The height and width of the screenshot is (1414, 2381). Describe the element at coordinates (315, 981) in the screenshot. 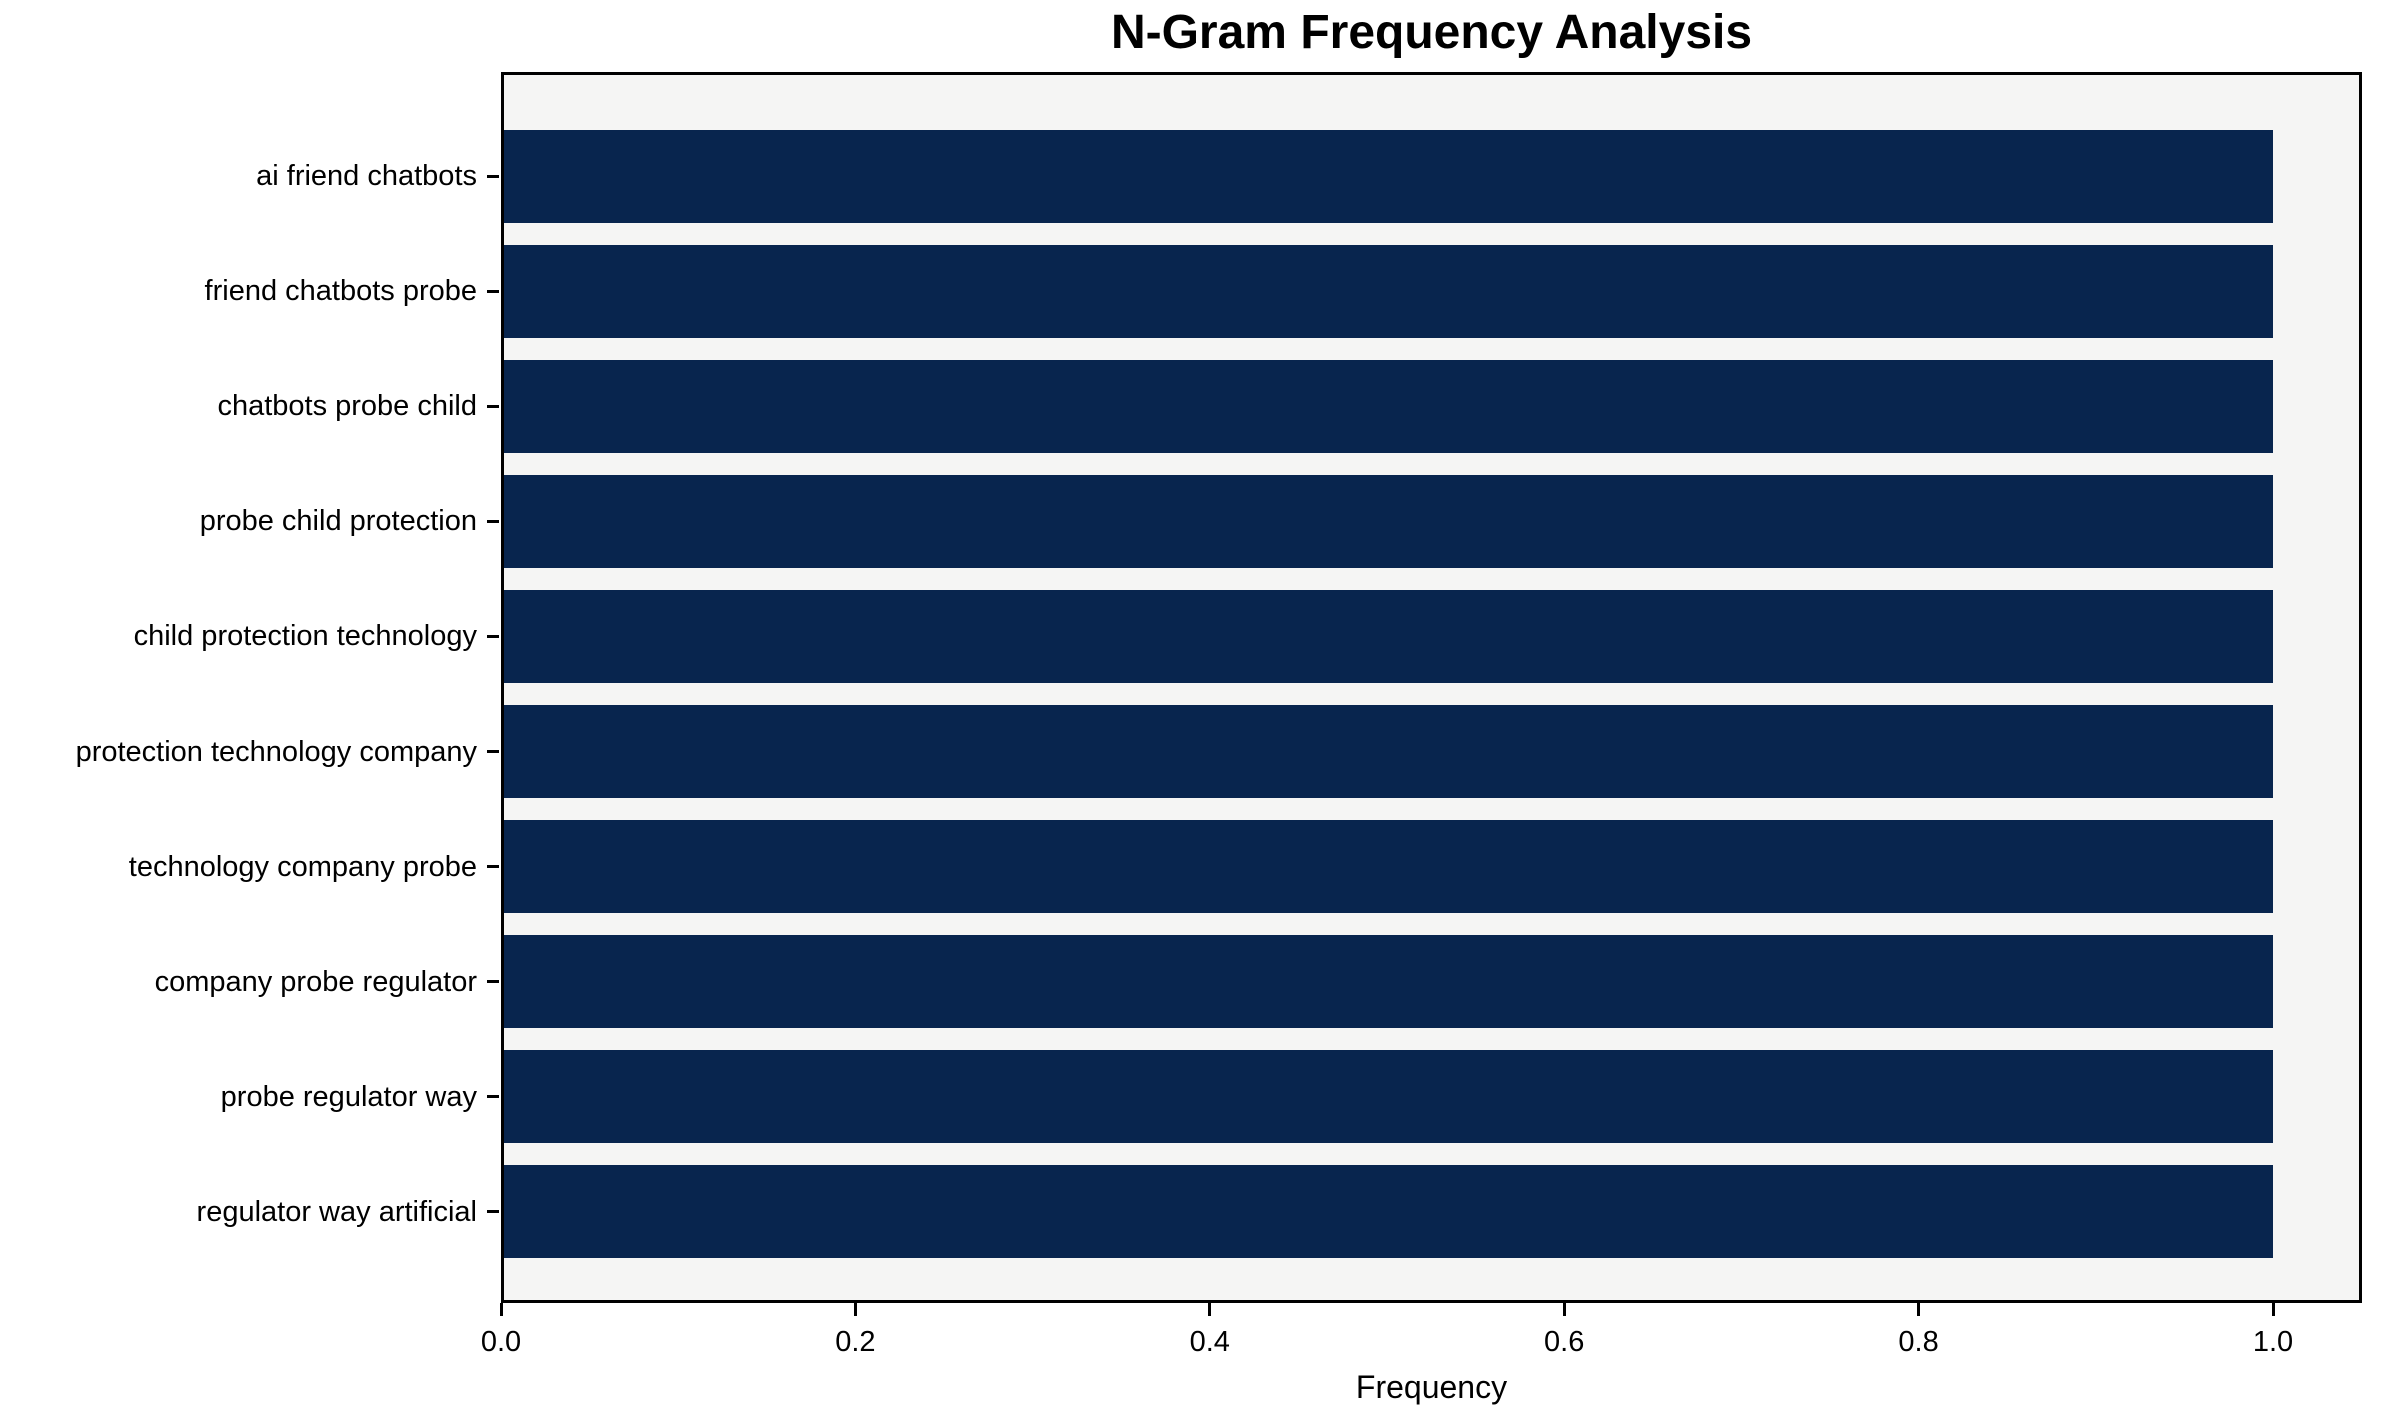

I see `y-tick-label: company probe regulator` at that location.